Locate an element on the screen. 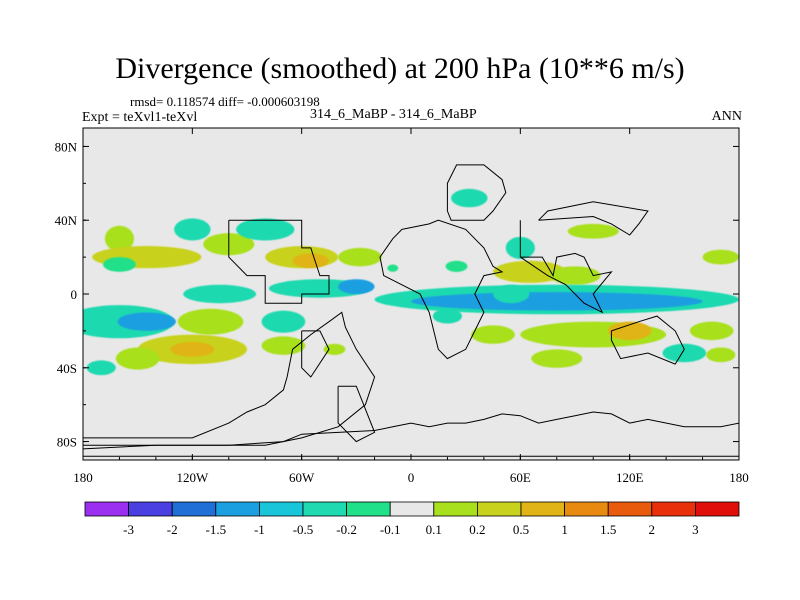 The height and width of the screenshot is (600, 800). colorbar-label-4: -0.5 is located at coordinates (303, 529).